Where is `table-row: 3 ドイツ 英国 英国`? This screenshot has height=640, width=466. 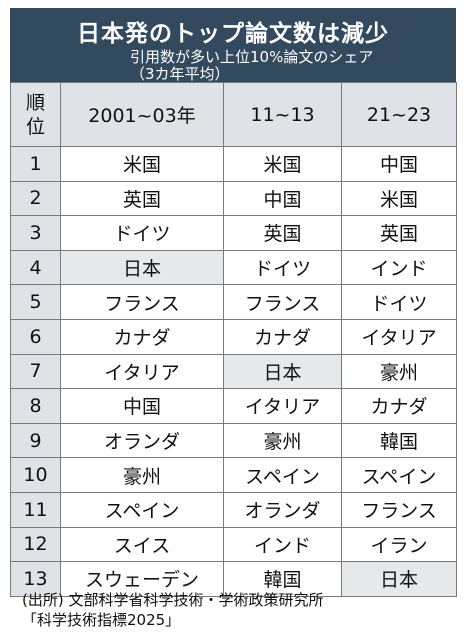 table-row: 3 ドイツ 英国 英国 is located at coordinates (233, 233).